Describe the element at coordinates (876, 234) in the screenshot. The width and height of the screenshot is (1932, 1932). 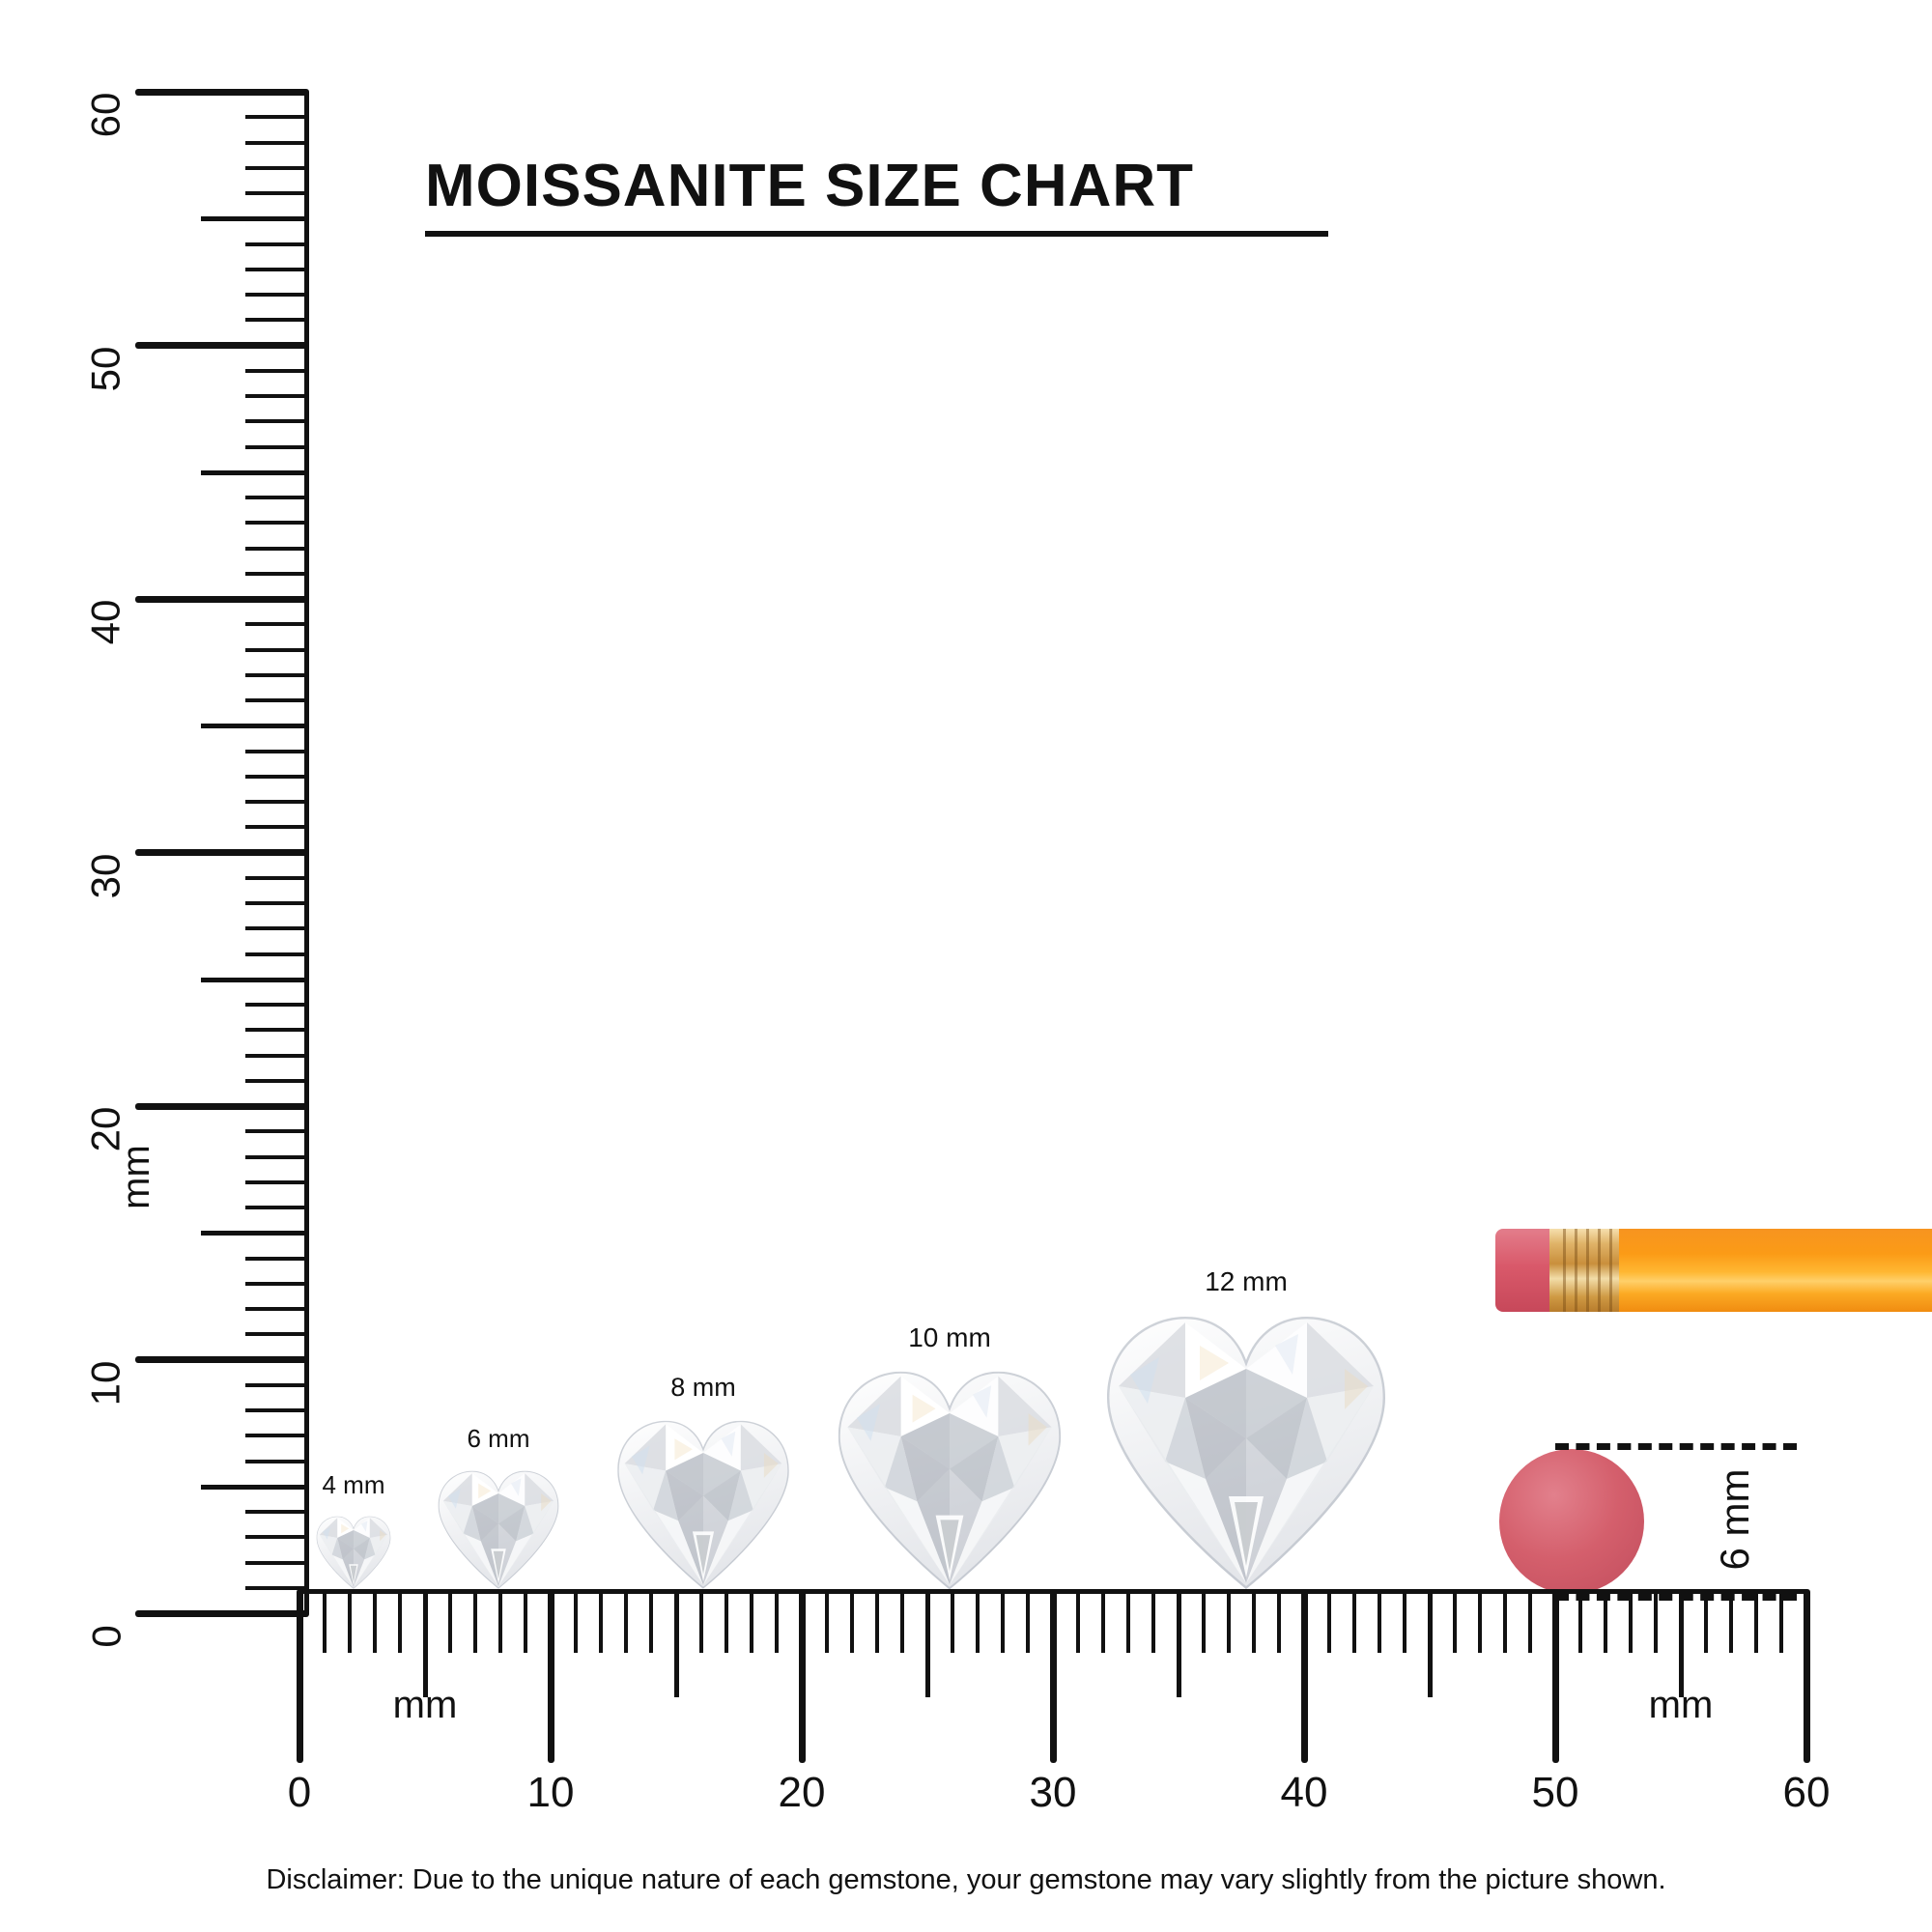
I see `title-underline` at that location.